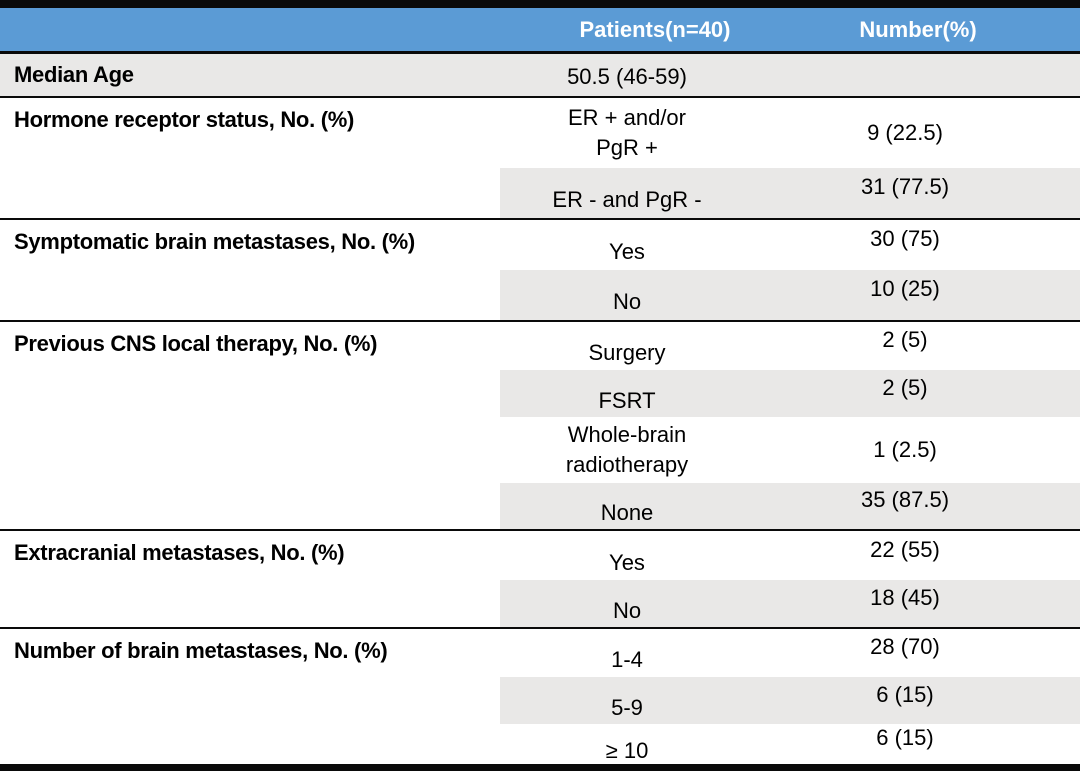 This screenshot has height=781, width=1080. I want to click on option-cell: 1-4, so click(655, 653).